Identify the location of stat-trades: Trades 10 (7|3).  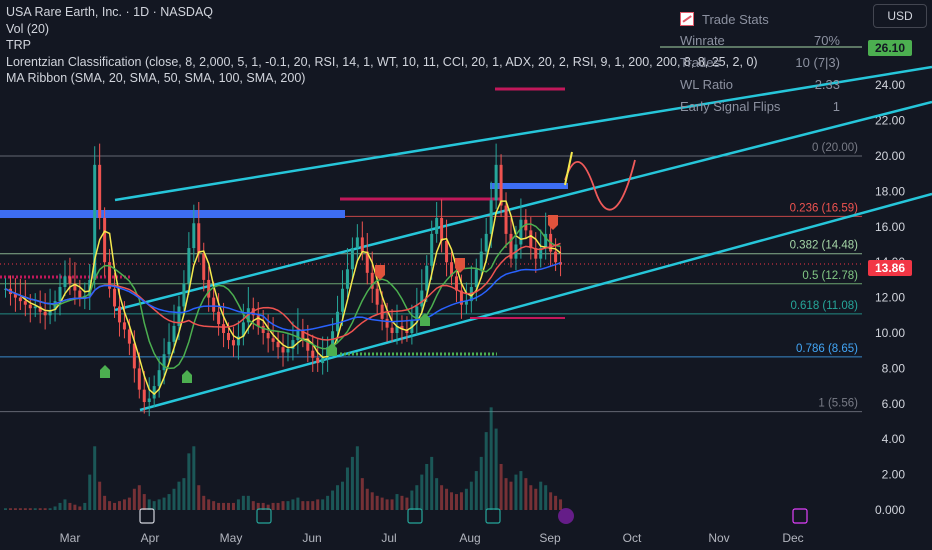
(760, 62).